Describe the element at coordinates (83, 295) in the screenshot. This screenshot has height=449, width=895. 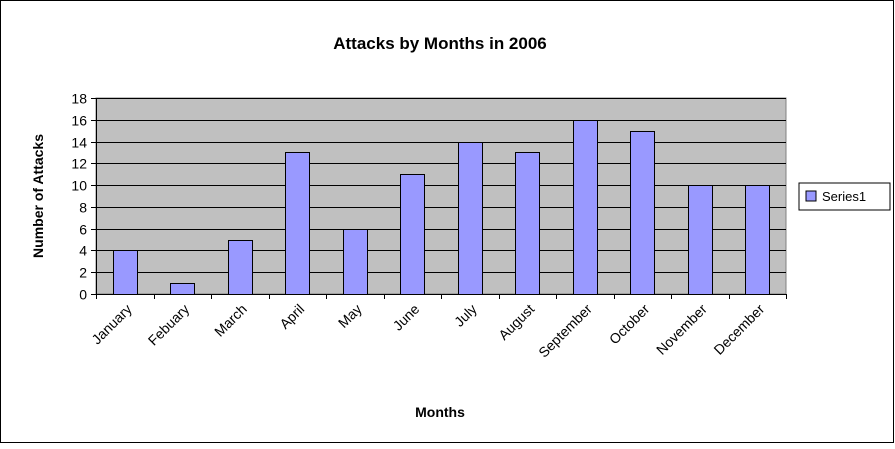
I see `y-tick-label: 0` at that location.